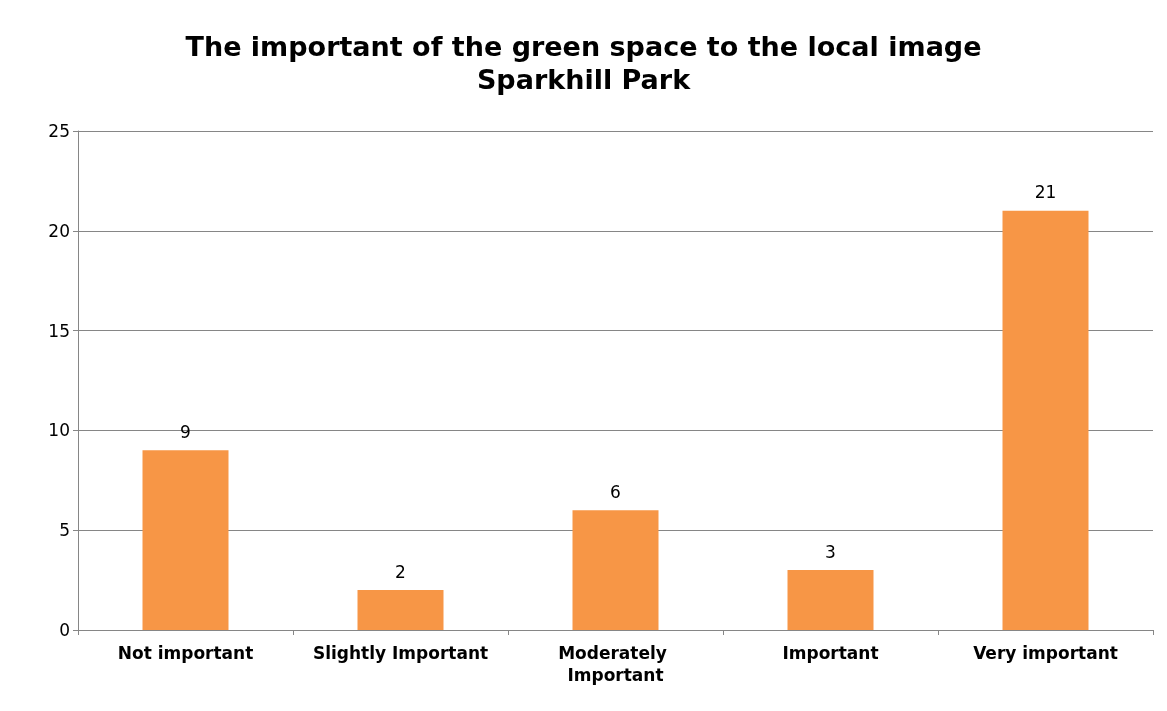  What do you see at coordinates (400, 653) in the screenshot?
I see `x-tick-label: Slightly Important` at bounding box center [400, 653].